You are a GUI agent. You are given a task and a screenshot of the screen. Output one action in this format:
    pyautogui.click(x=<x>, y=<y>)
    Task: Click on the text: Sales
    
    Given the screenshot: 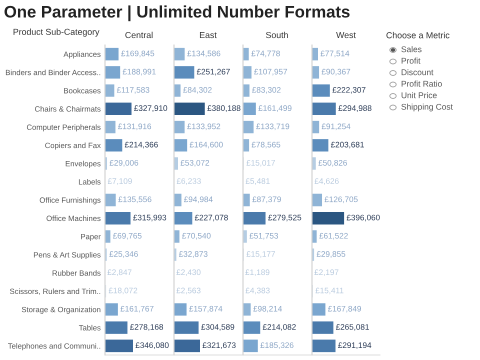 What is the action you would take?
    pyautogui.click(x=411, y=49)
    